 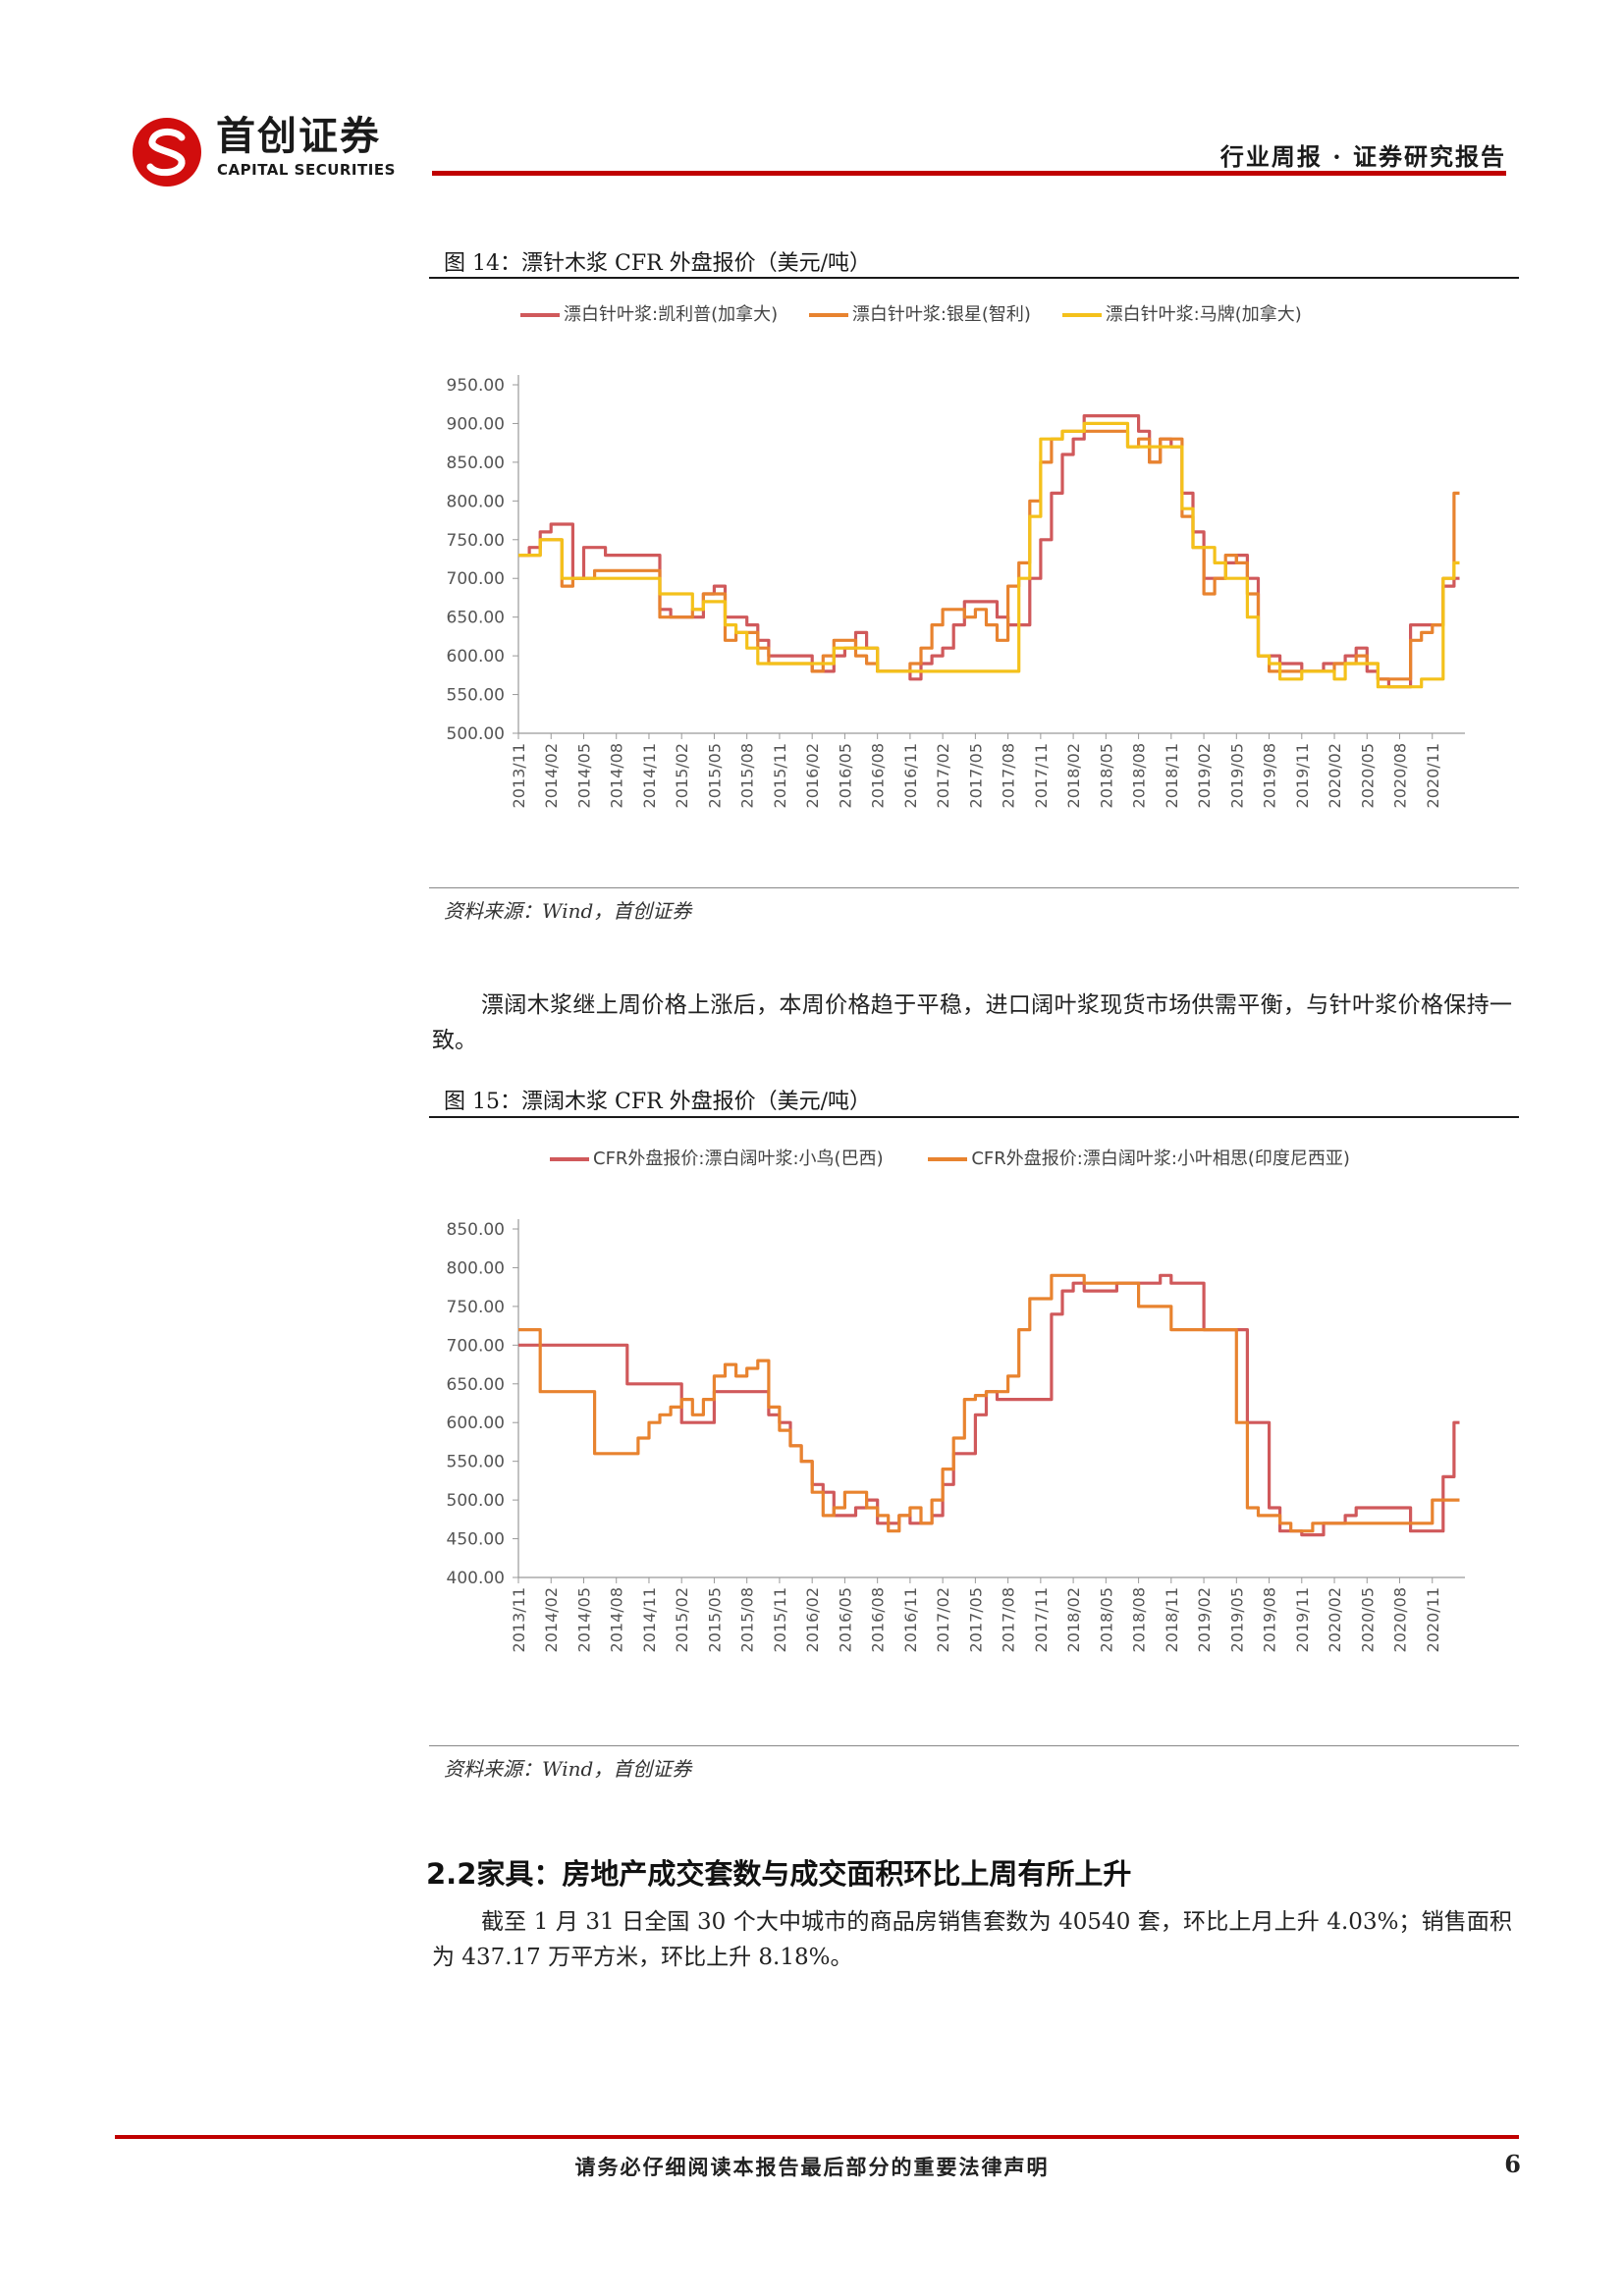 What do you see at coordinates (649, 1619) in the screenshot?
I see `x-tick-label: 2014/11` at bounding box center [649, 1619].